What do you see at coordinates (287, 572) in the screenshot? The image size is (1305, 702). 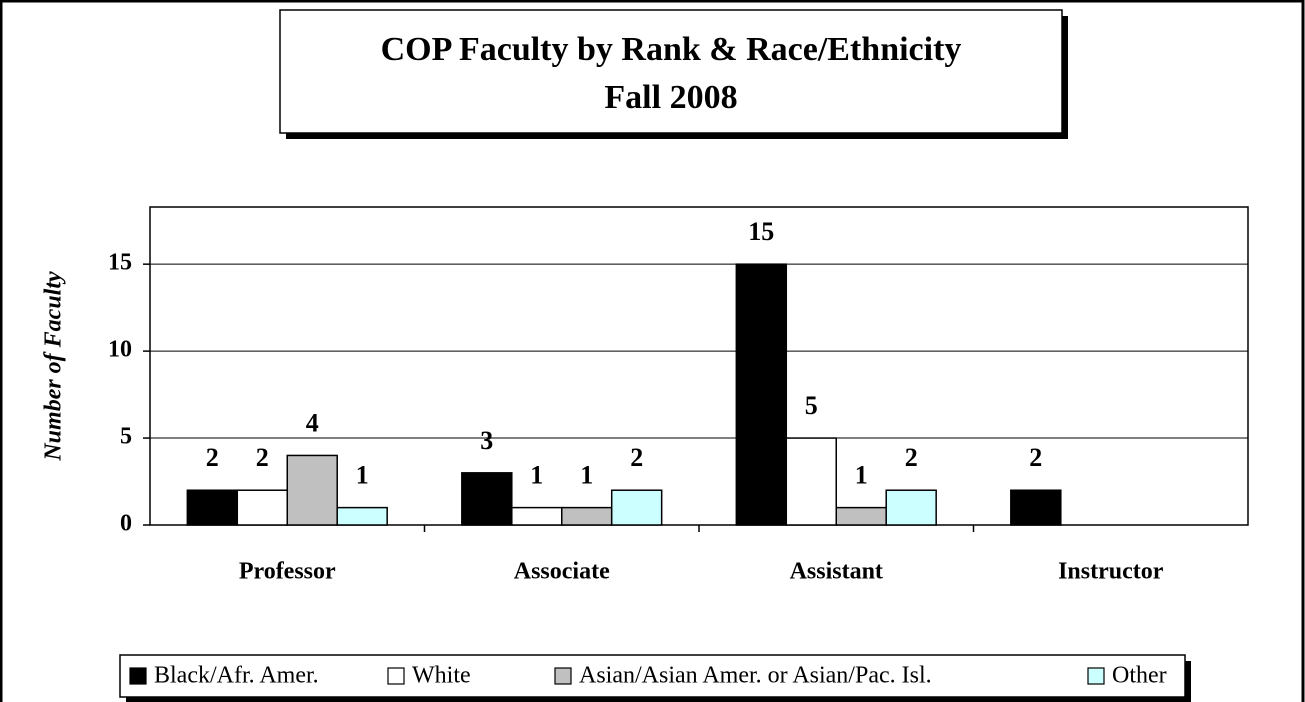 I see `x-tick-label: Professor` at bounding box center [287, 572].